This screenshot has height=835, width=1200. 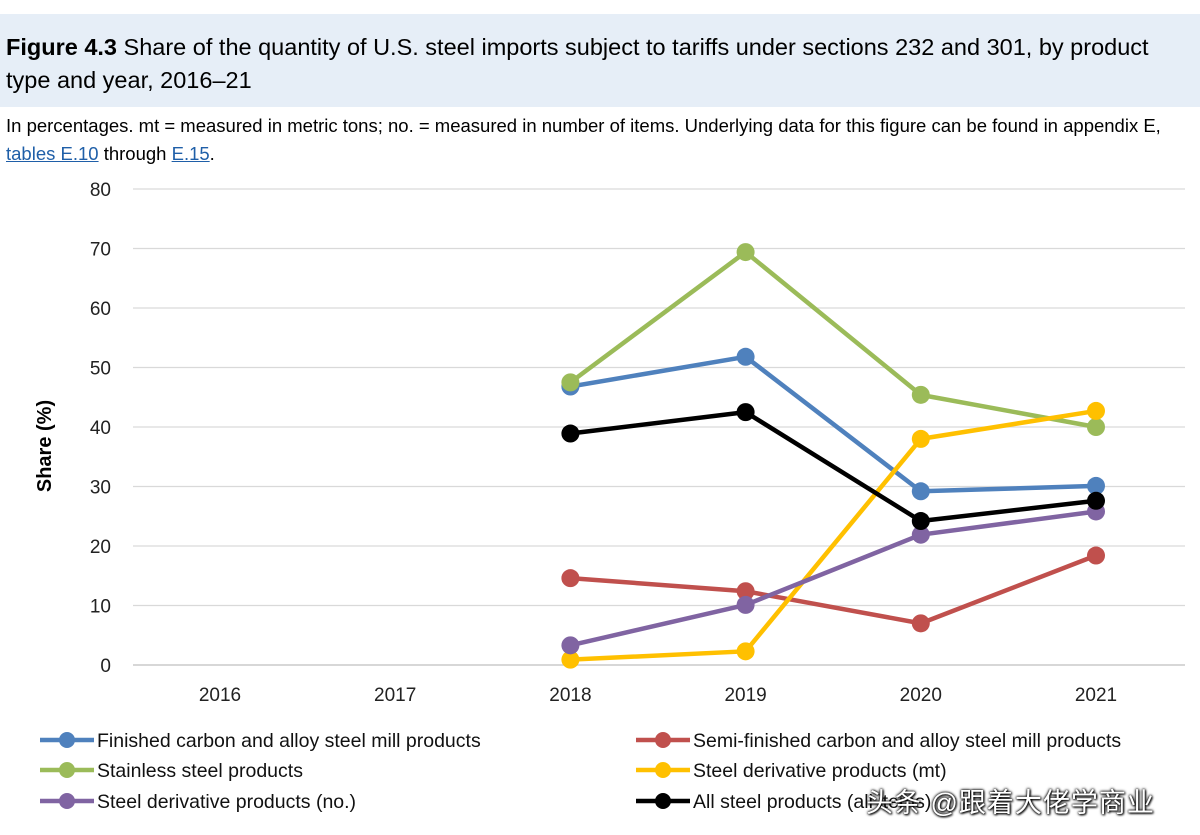 What do you see at coordinates (190, 153) in the screenshot?
I see `e15-link: E.15` at bounding box center [190, 153].